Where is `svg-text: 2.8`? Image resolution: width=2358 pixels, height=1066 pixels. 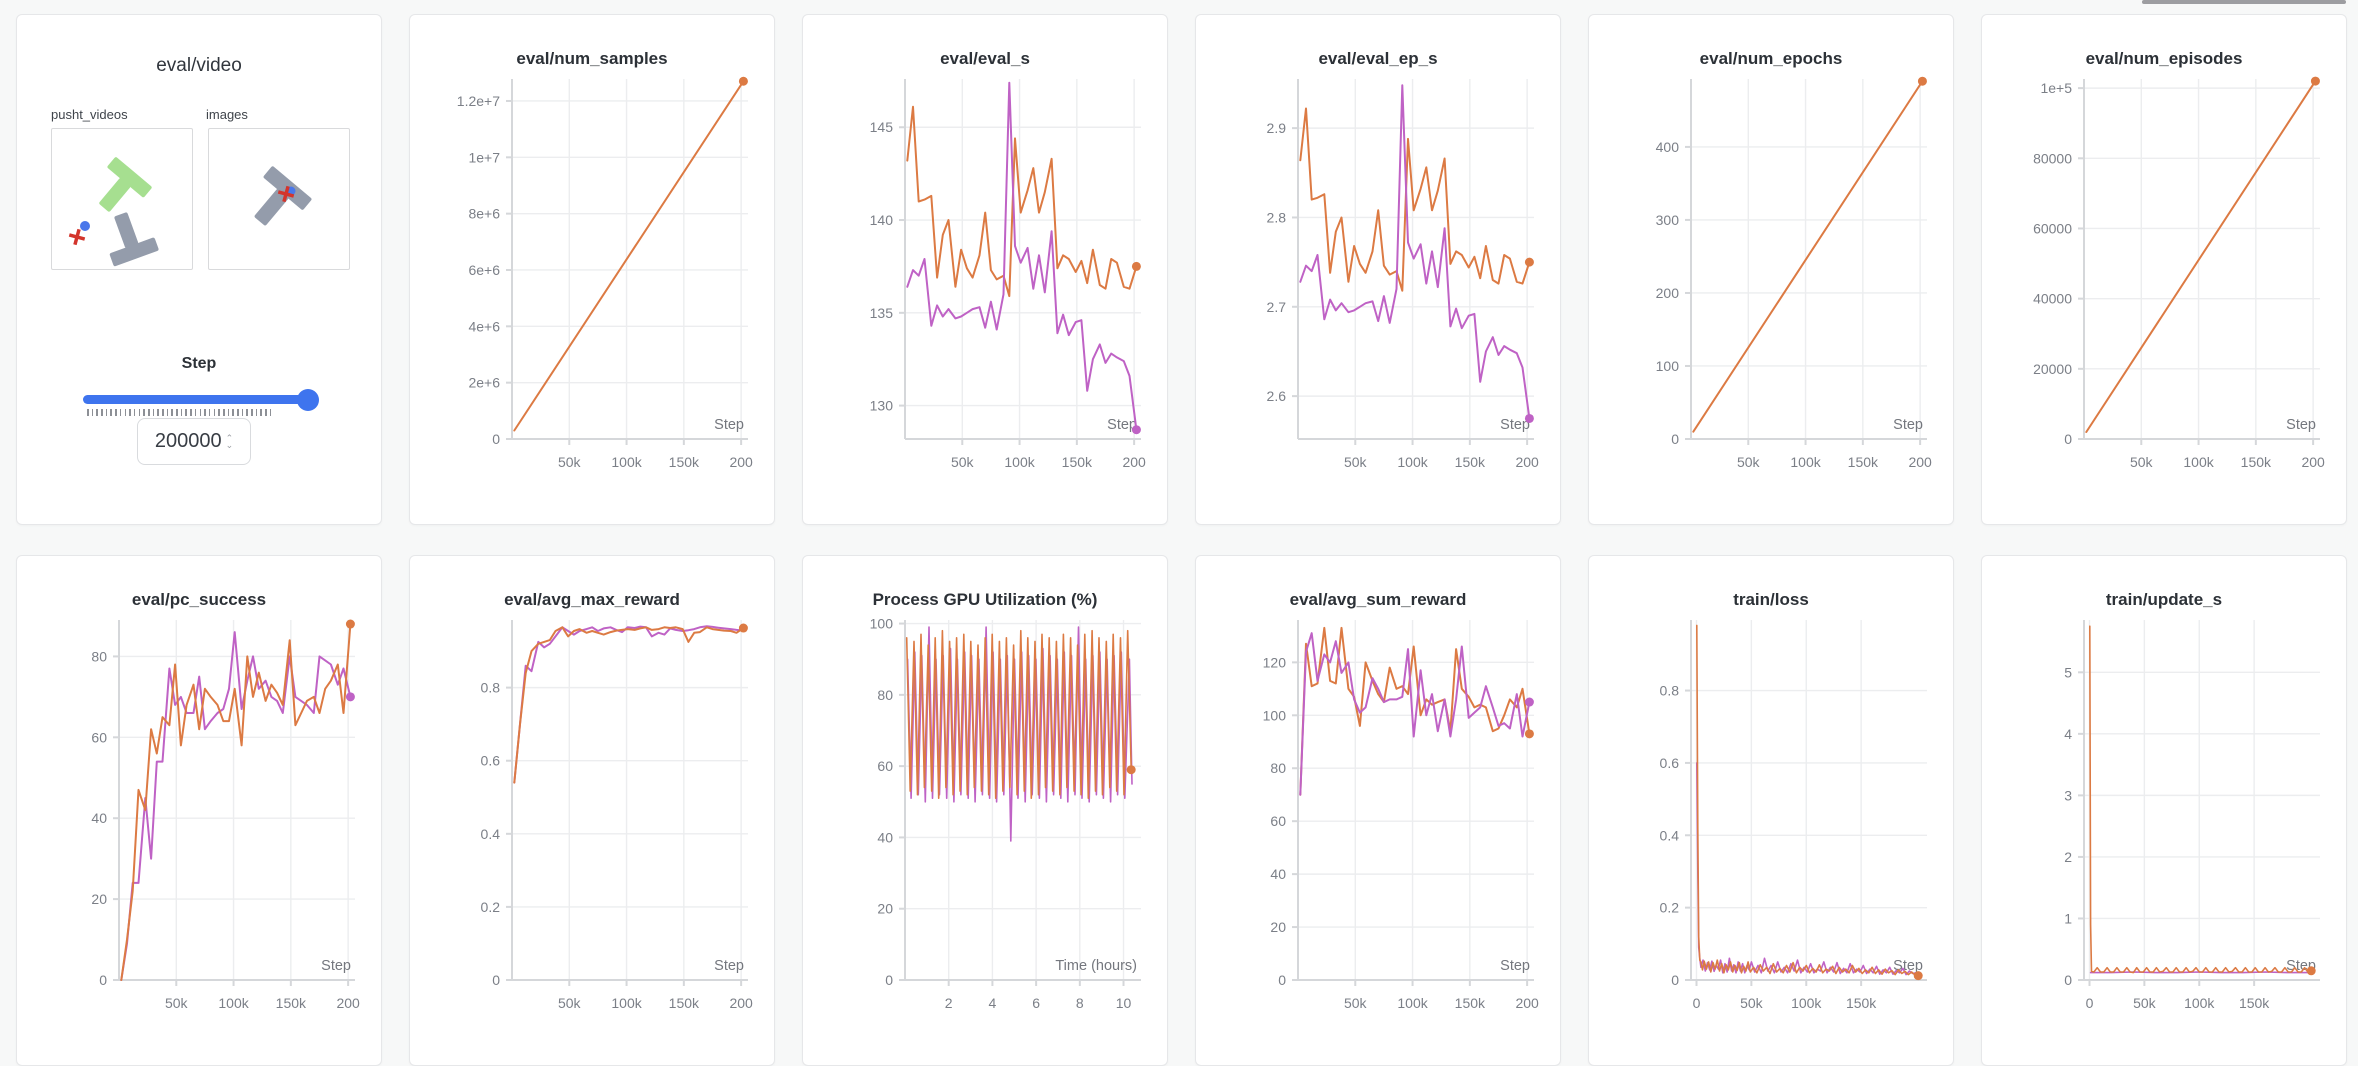
svg-text: 2.8 is located at coordinates (1277, 217).